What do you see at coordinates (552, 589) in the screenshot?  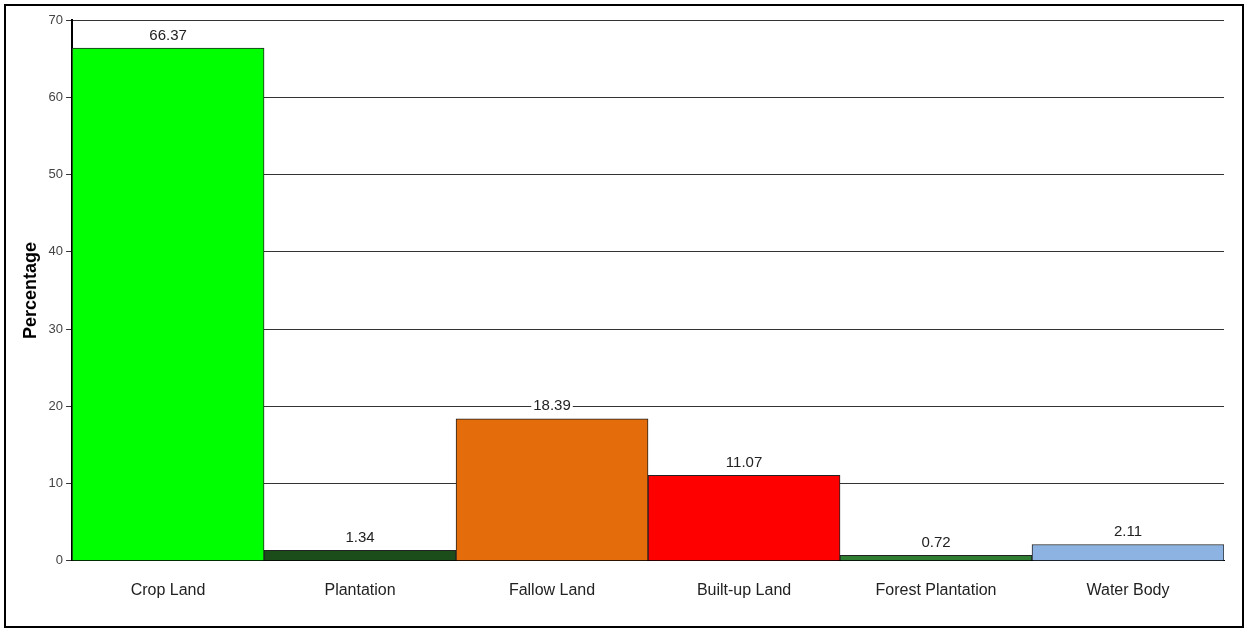 I see `x-tick-label: Fallow Land` at bounding box center [552, 589].